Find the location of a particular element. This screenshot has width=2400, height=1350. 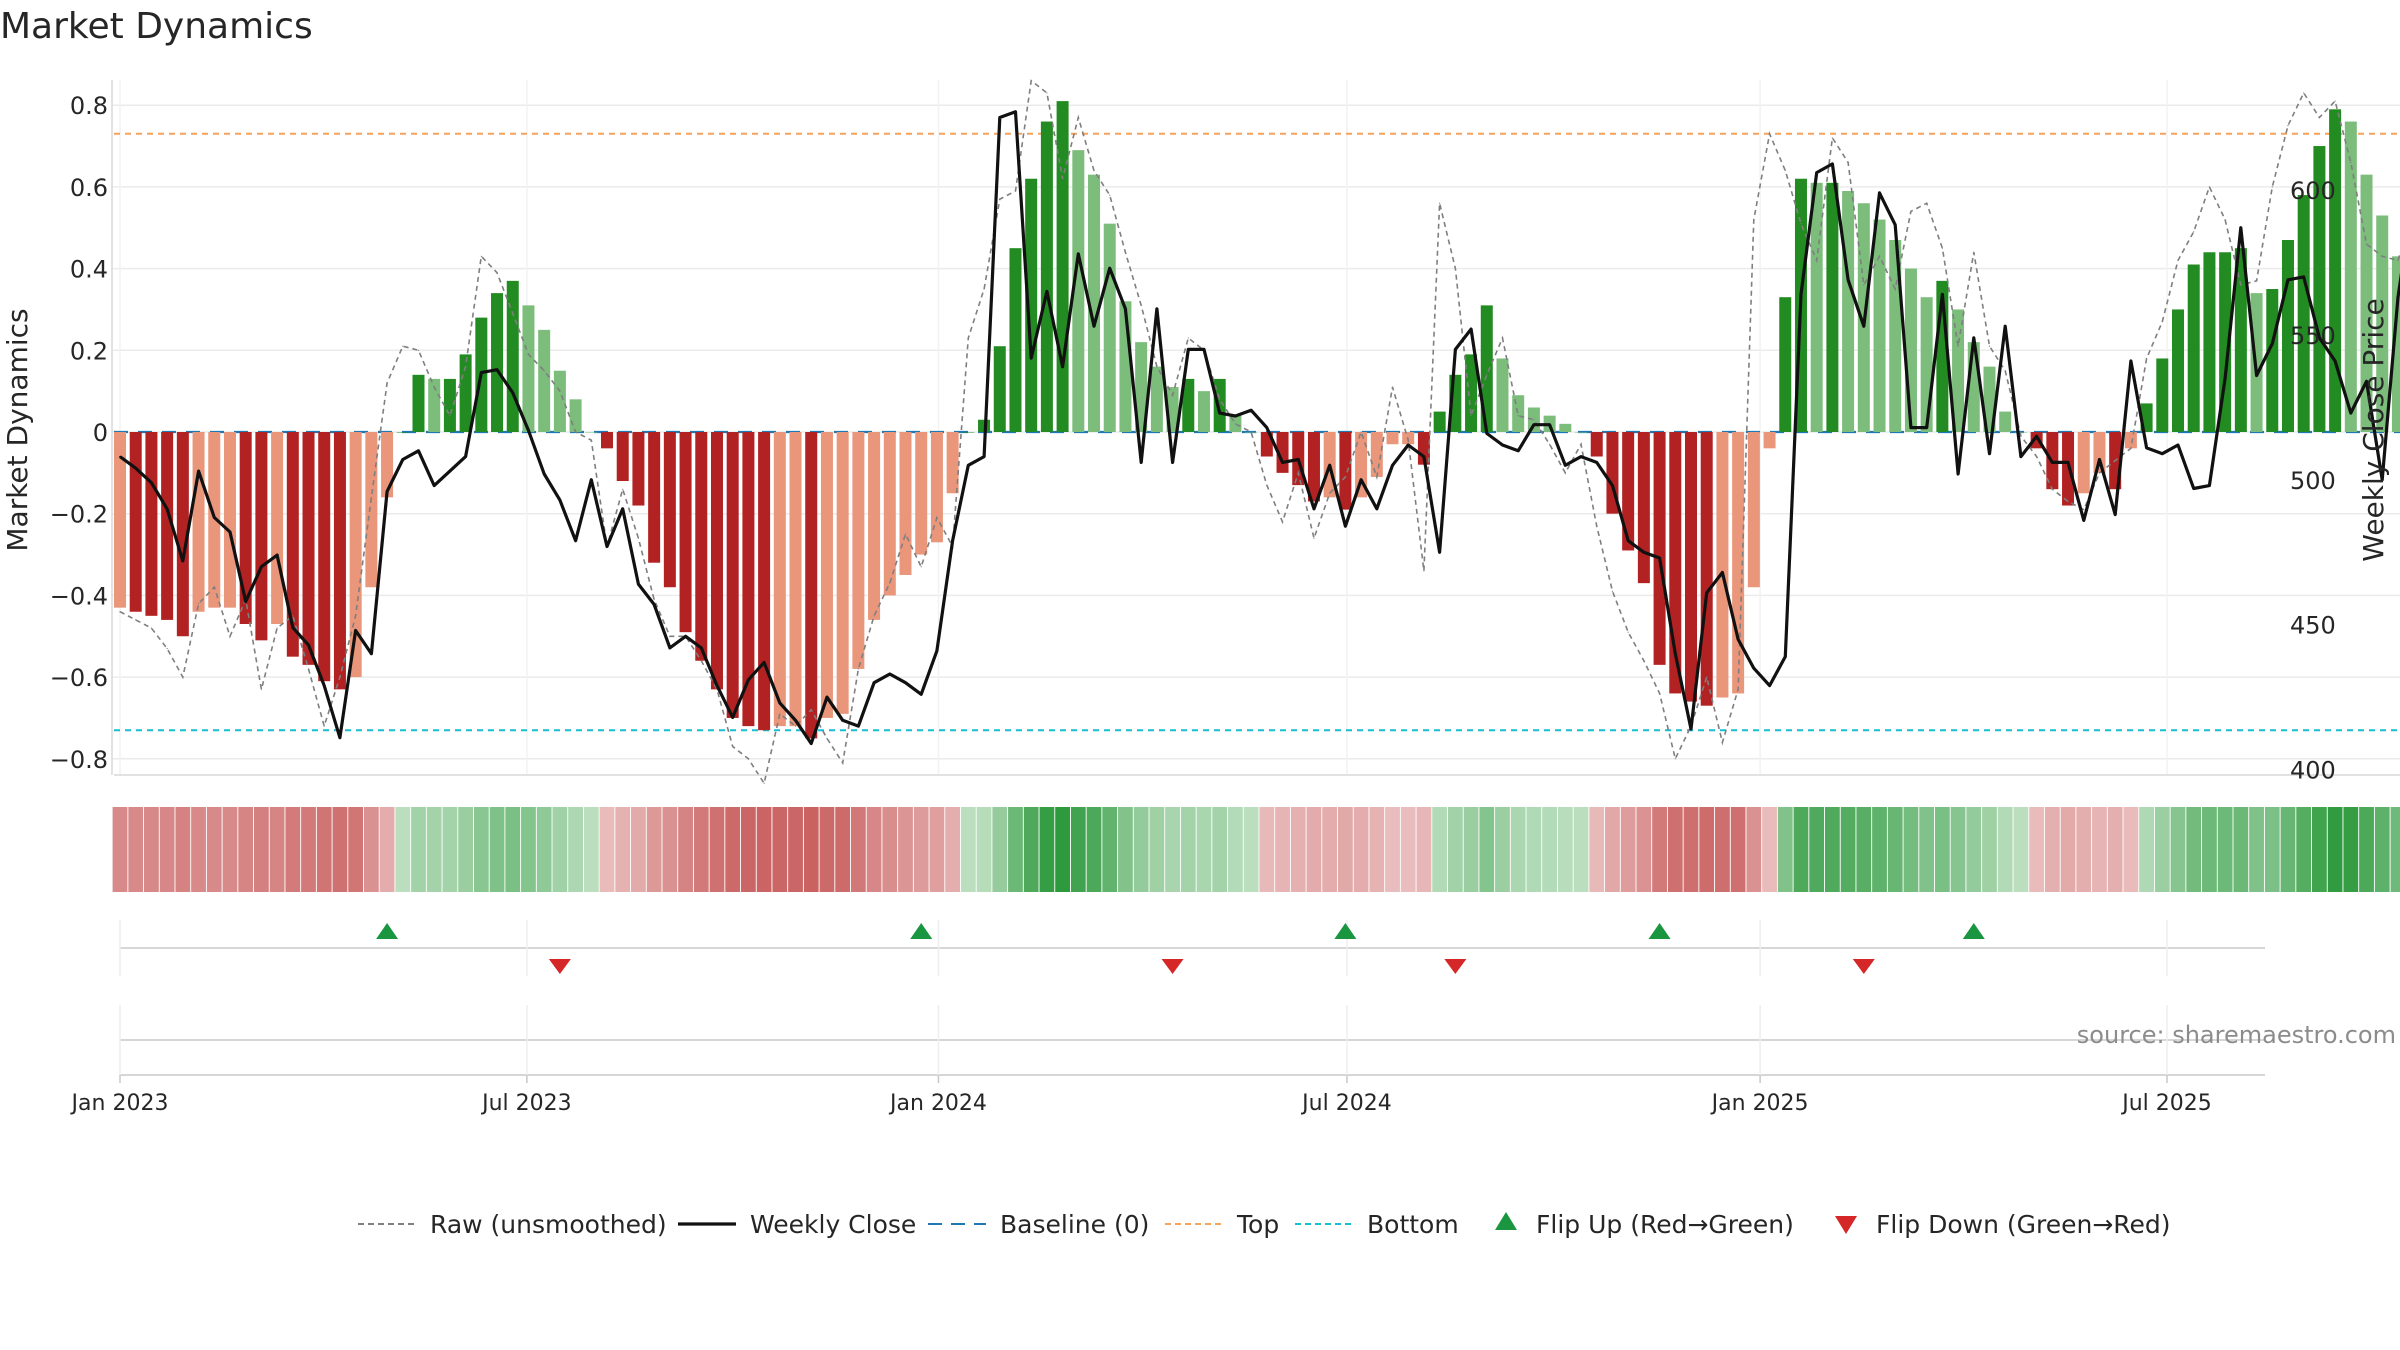

x-tick-label: Jan 2024 is located at coordinates (937, 1103).